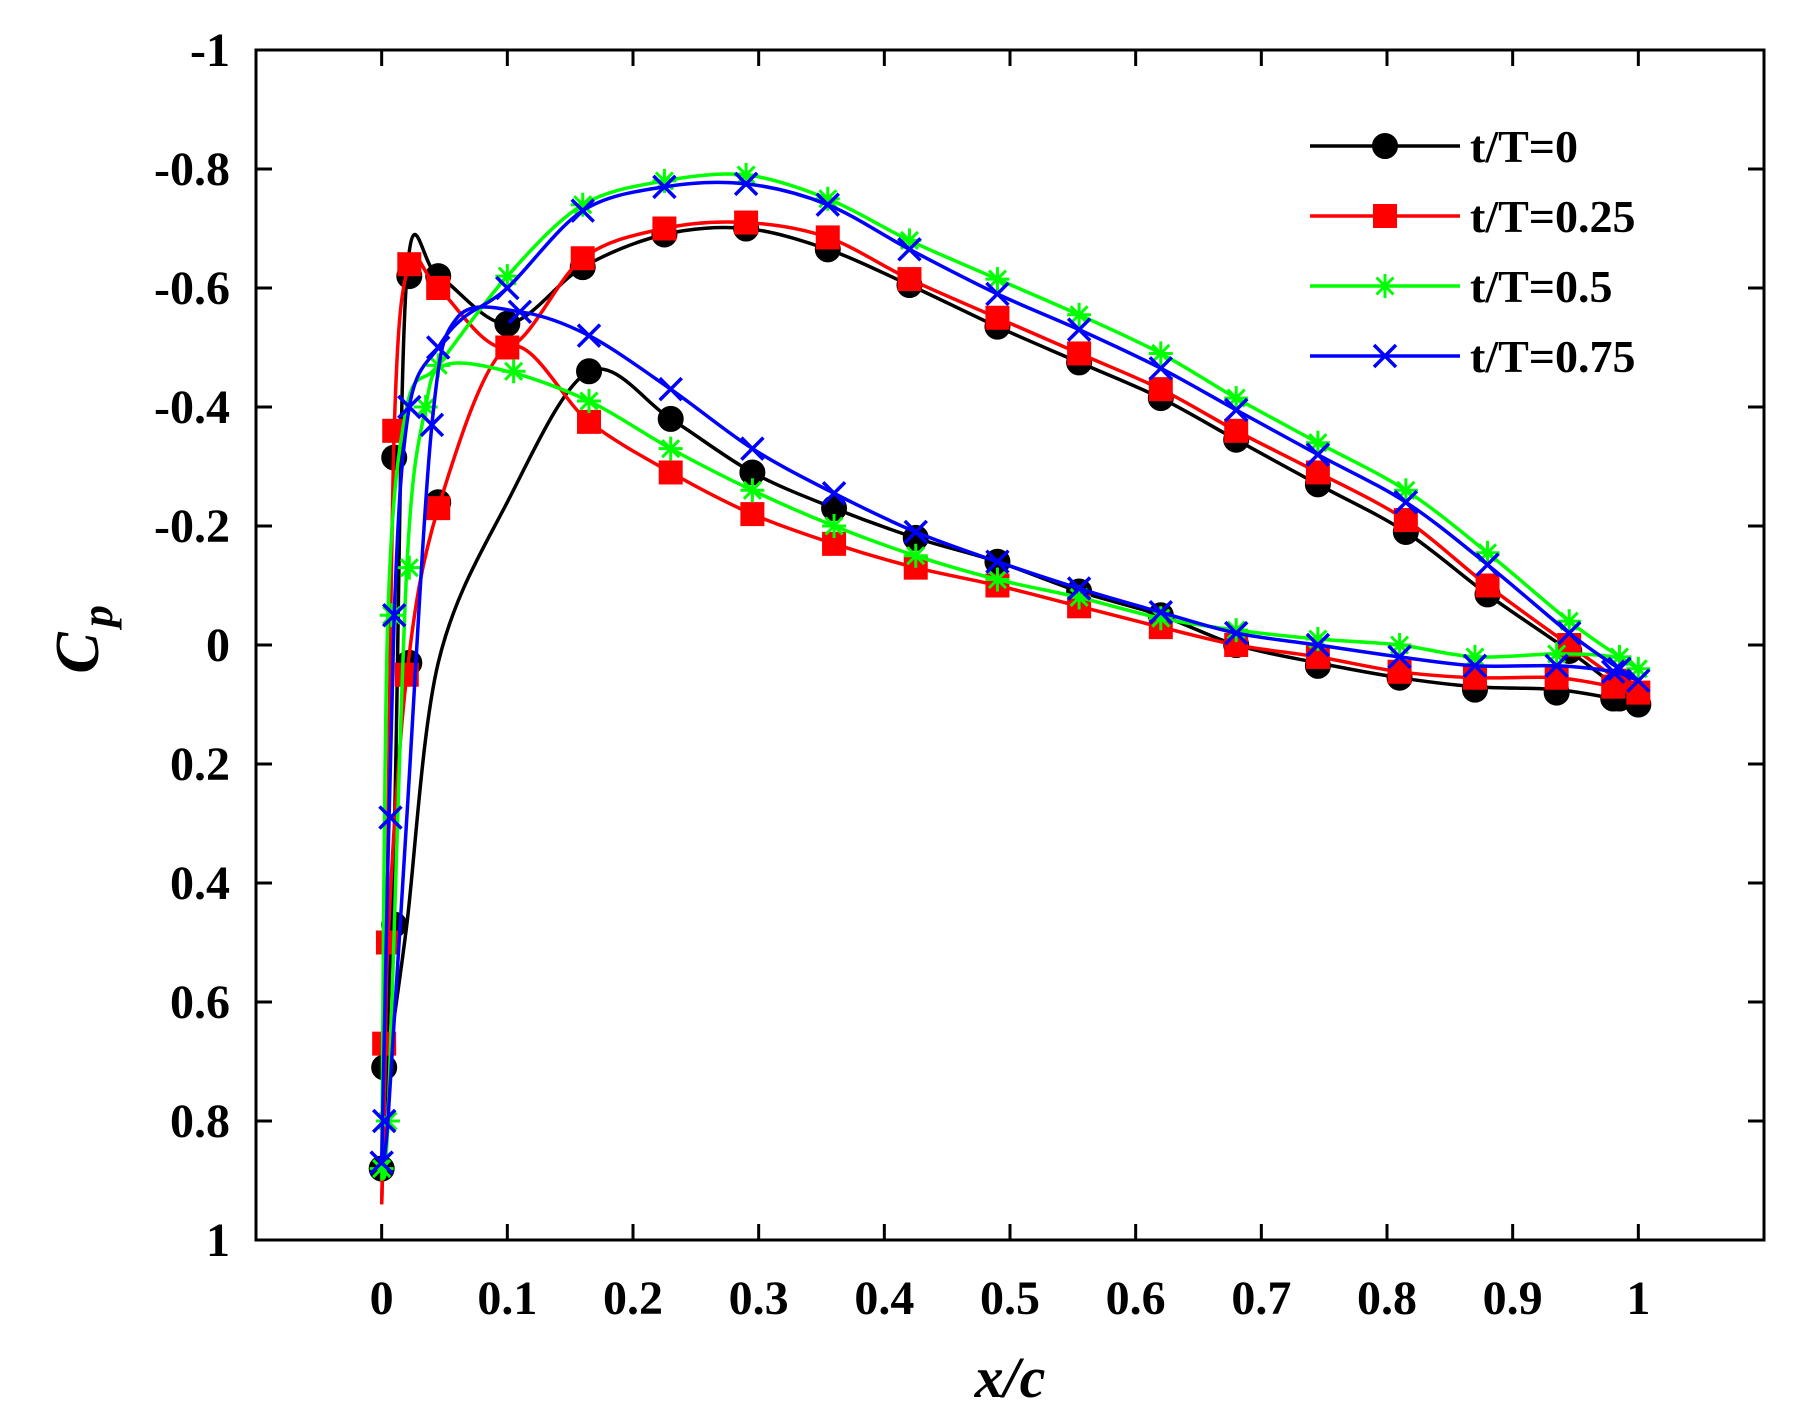 The width and height of the screenshot is (1794, 1426). Describe the element at coordinates (1461, 286) in the screenshot. I see `legend-entry: t/T=0.5` at that location.